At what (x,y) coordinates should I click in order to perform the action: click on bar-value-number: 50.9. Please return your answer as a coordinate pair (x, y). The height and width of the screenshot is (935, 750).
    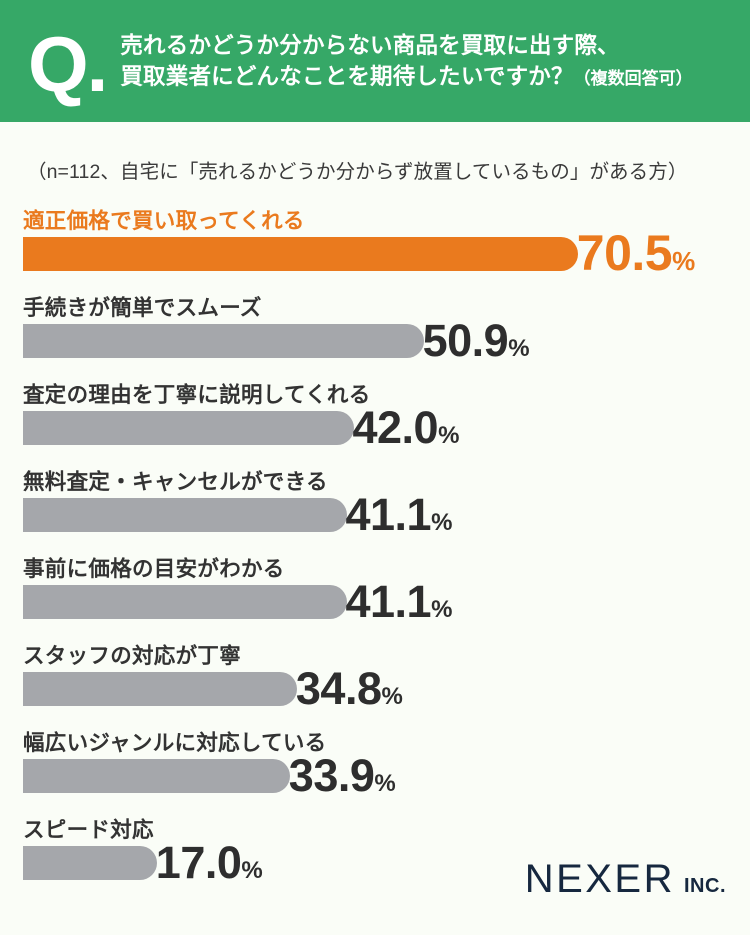
    Looking at the image, I should click on (465, 340).